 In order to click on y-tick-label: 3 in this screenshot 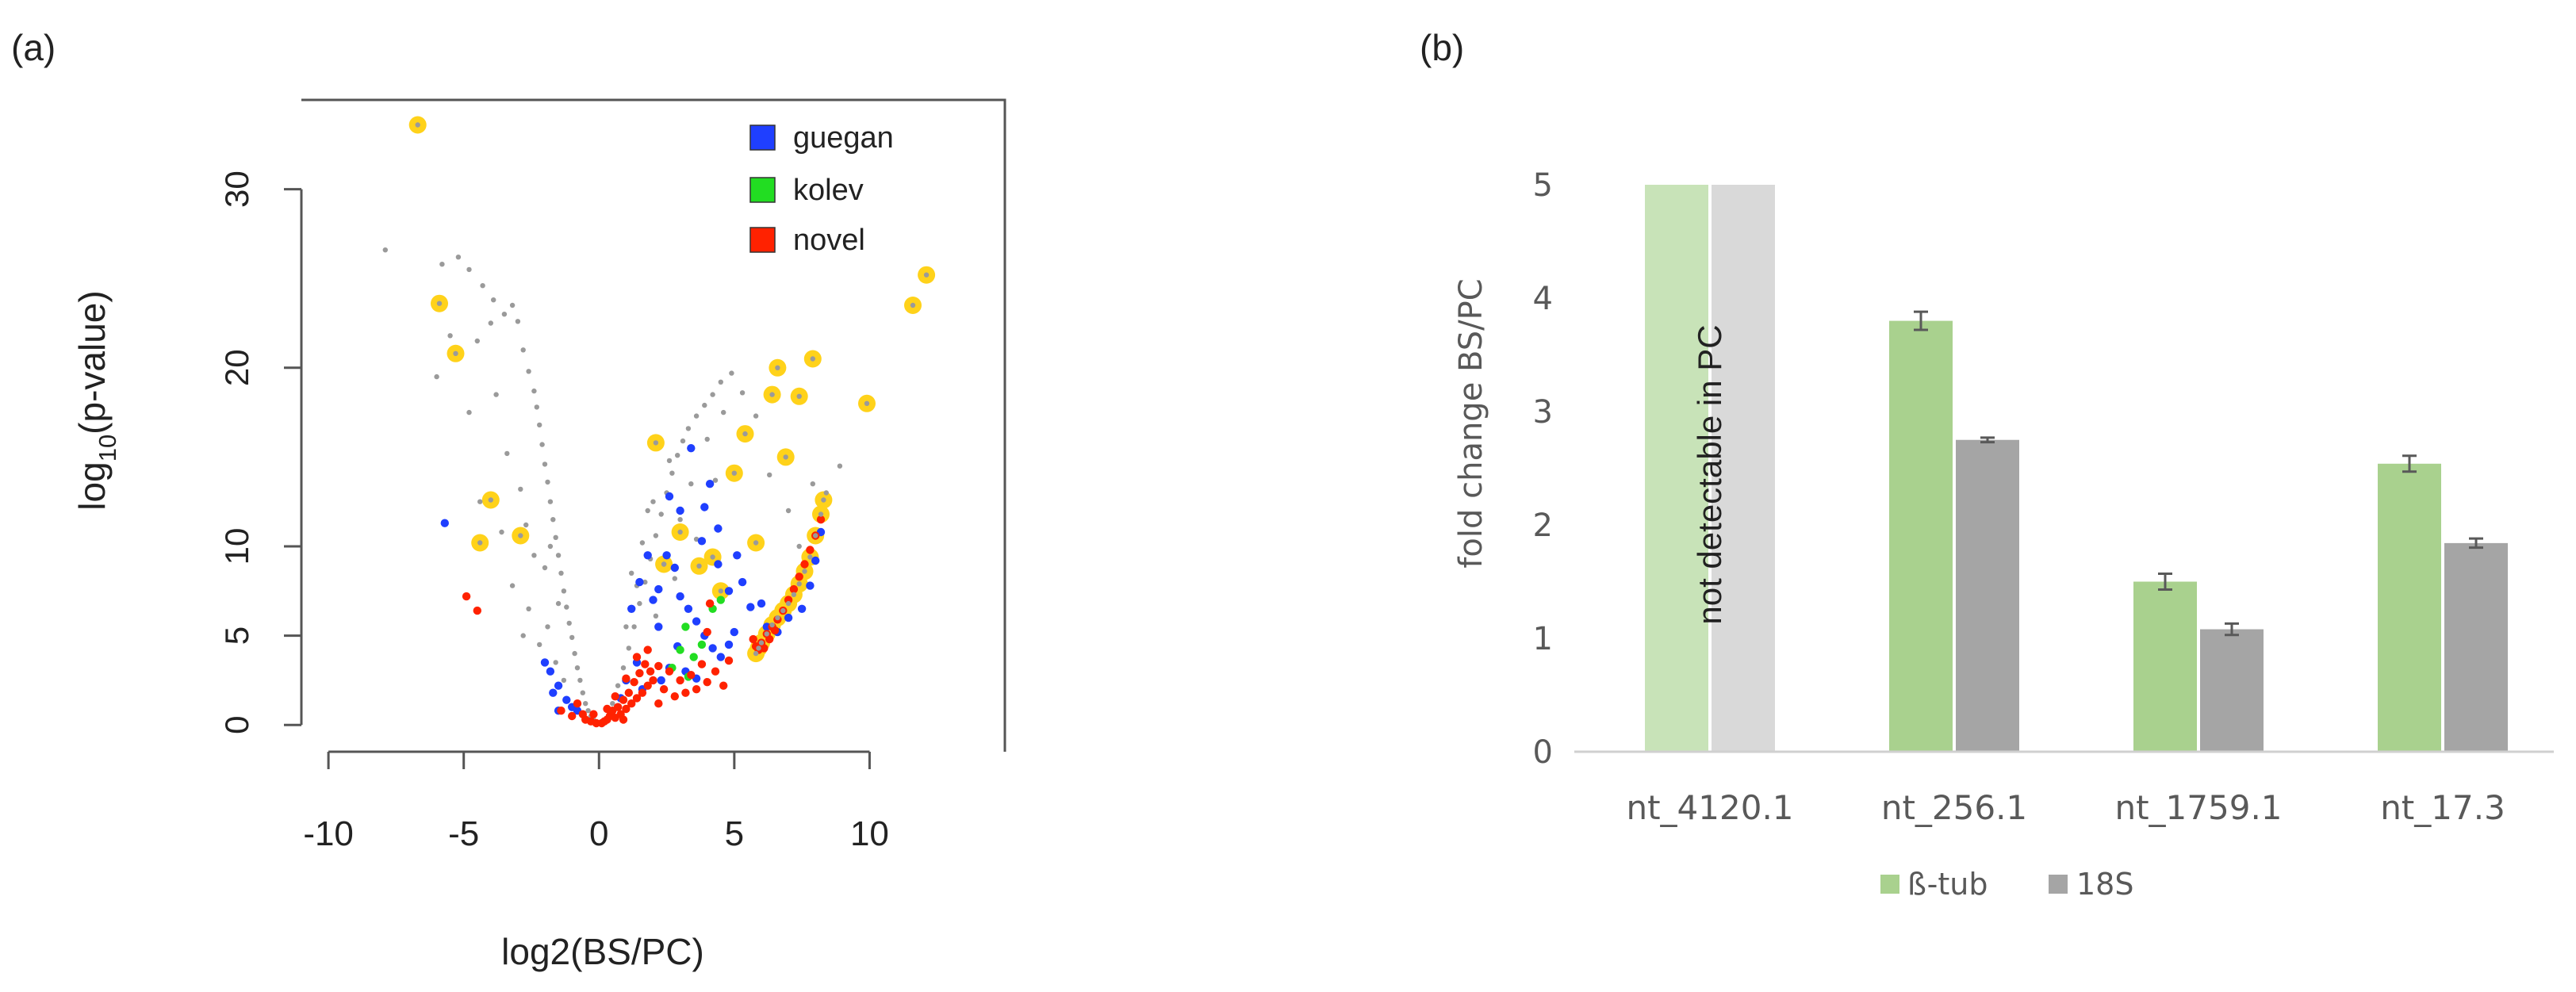, I will do `click(1543, 412)`.